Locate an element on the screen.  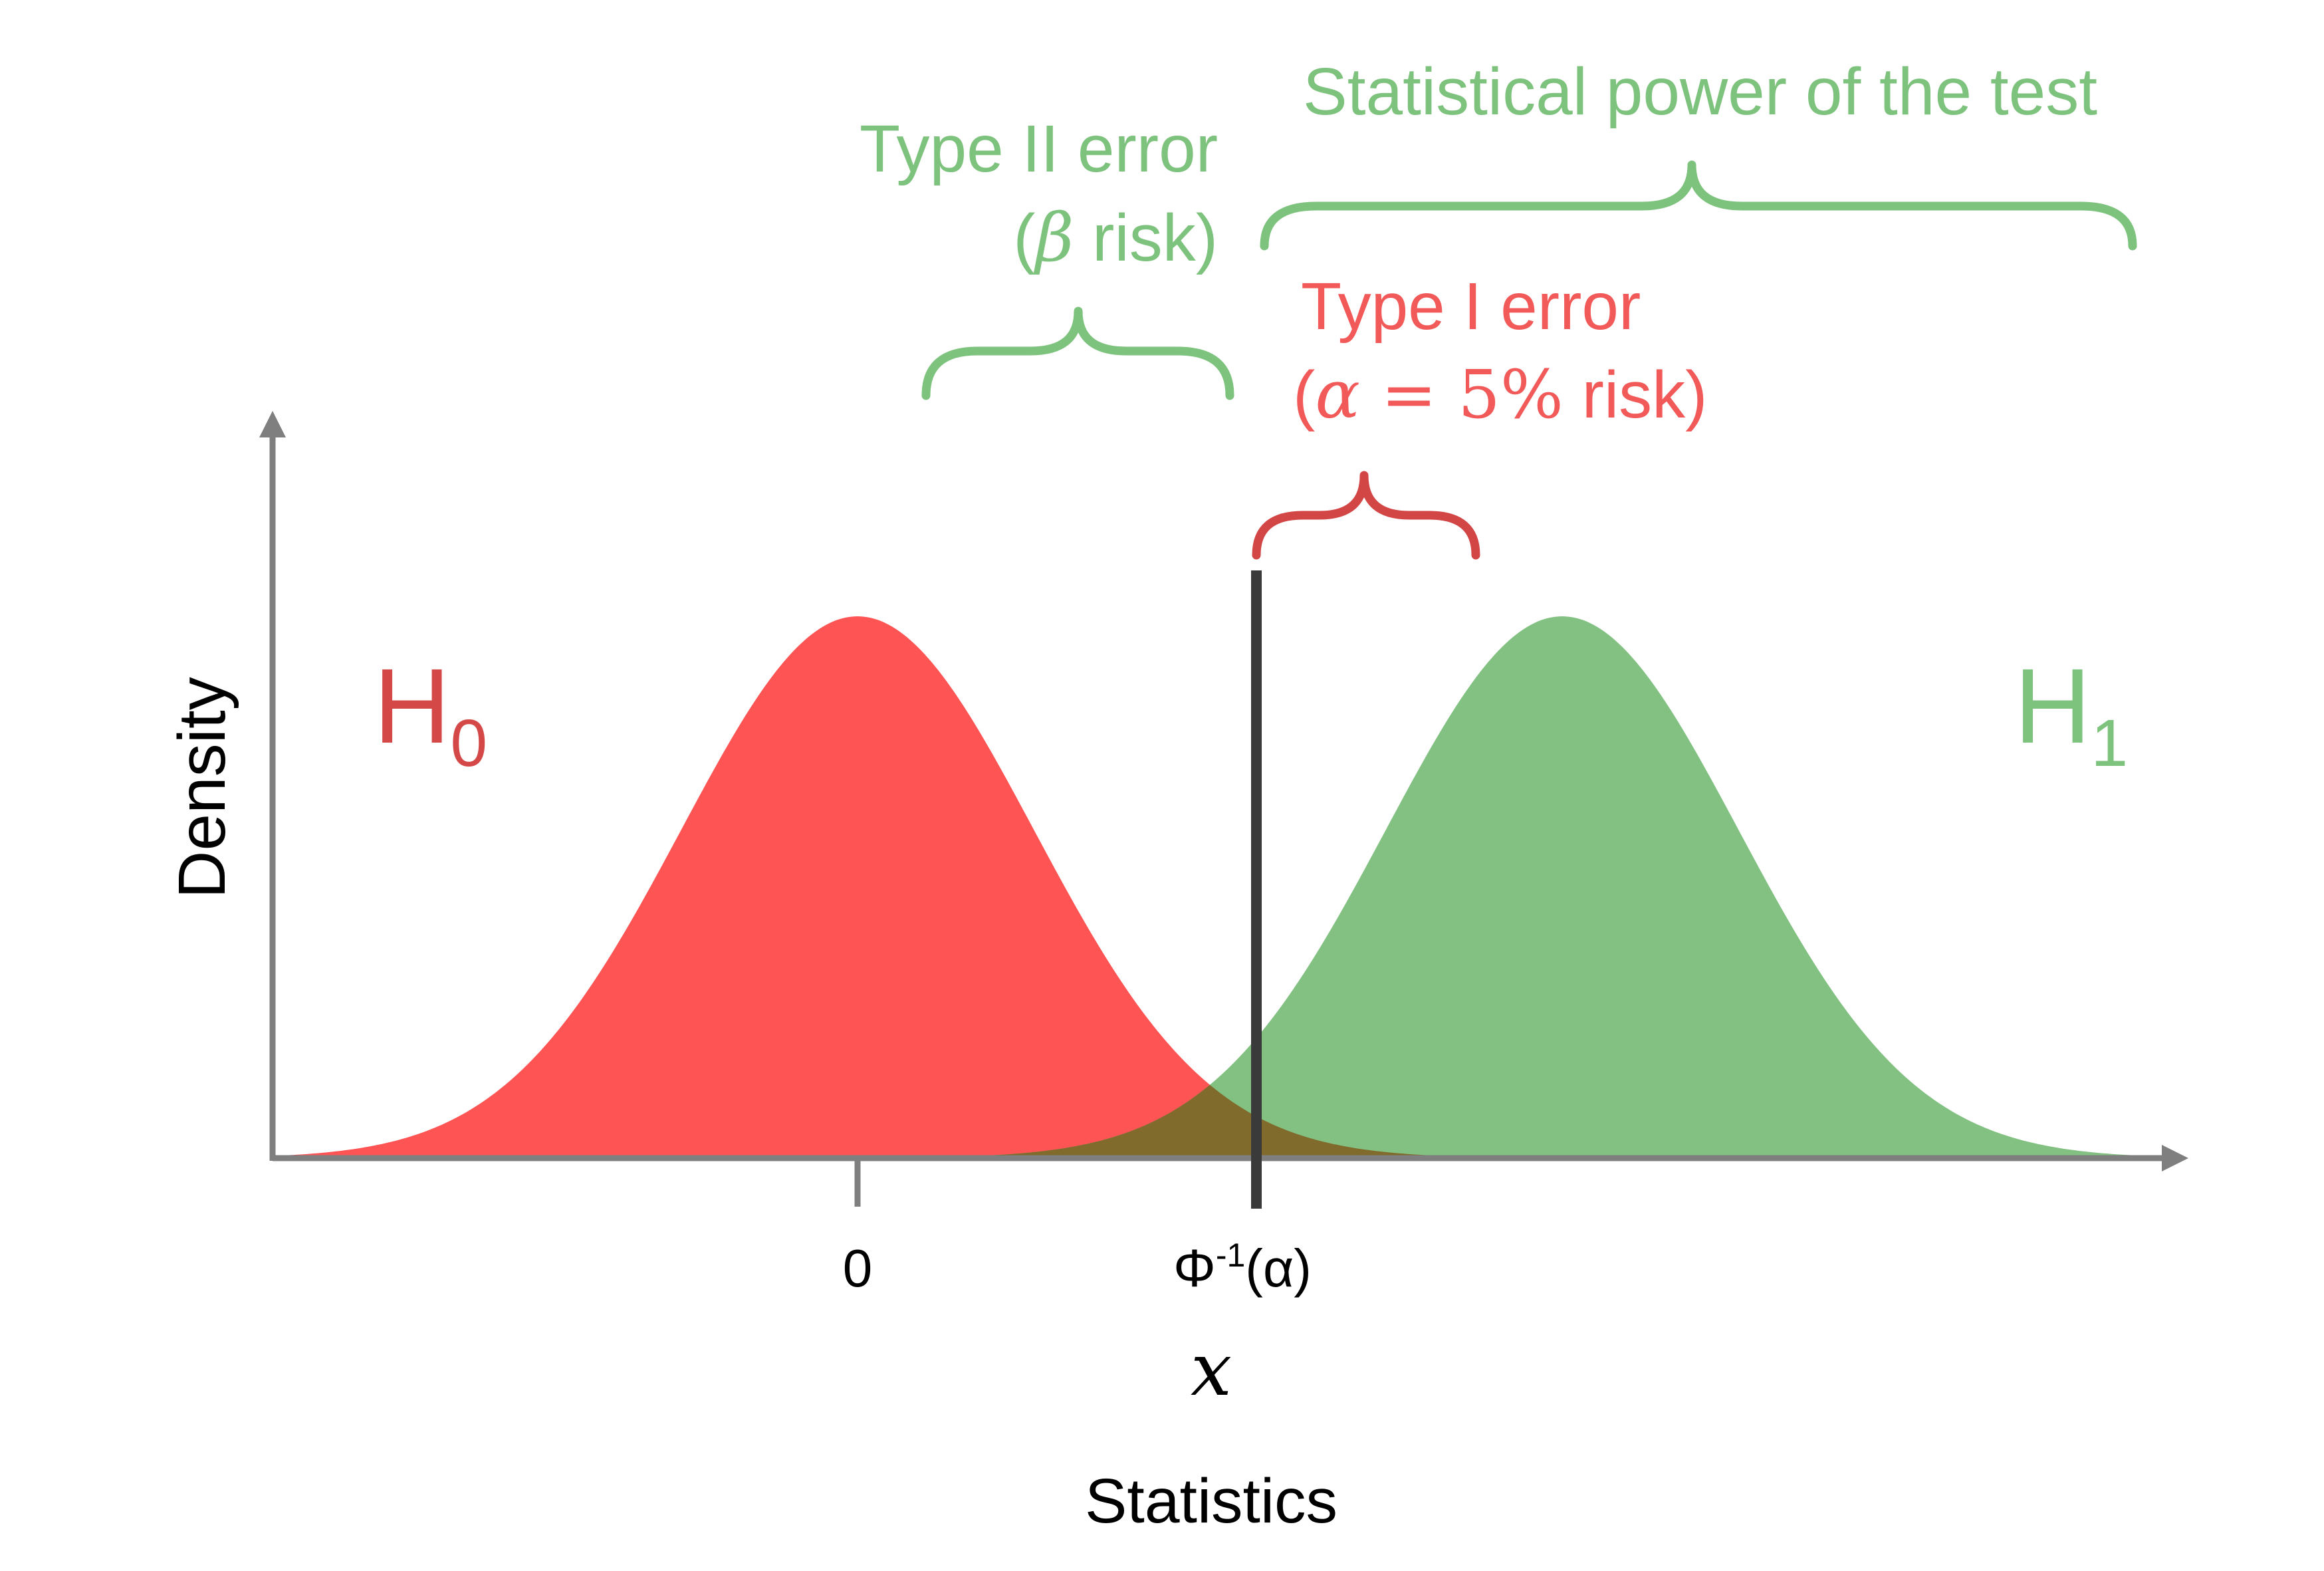
type1-label-line1: Type I error is located at coordinates (1471, 306).